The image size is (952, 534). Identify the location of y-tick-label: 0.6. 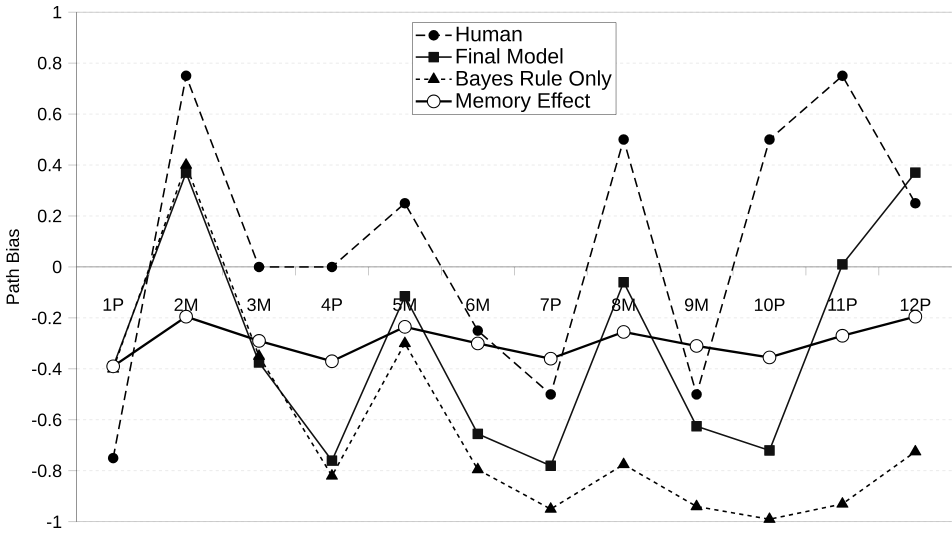
(50, 114).